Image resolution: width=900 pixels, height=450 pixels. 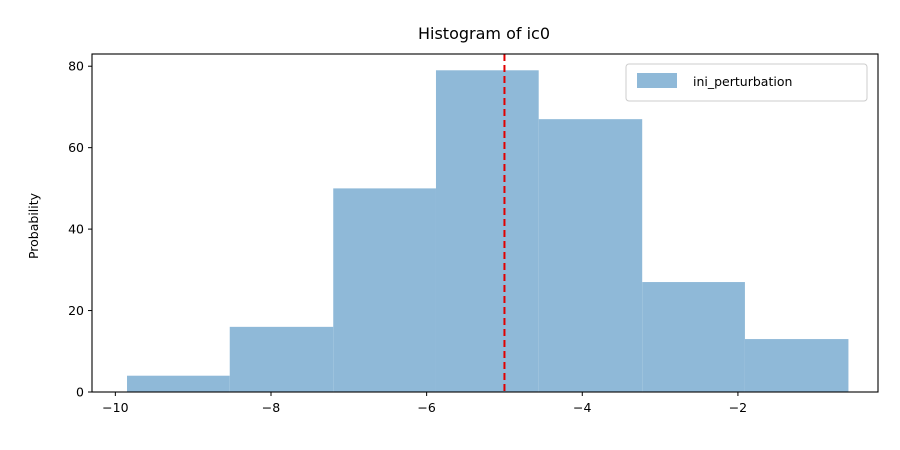 What do you see at coordinates (76, 147) in the screenshot?
I see `y-tick-label: 60` at bounding box center [76, 147].